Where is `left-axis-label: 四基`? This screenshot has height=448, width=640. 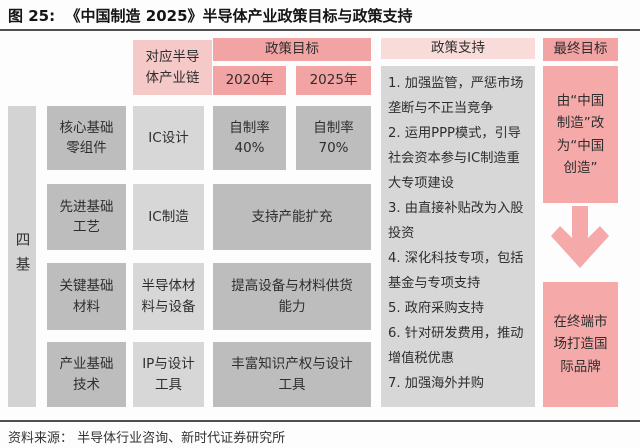
left-axis-label: 四基 is located at coordinates (21, 256).